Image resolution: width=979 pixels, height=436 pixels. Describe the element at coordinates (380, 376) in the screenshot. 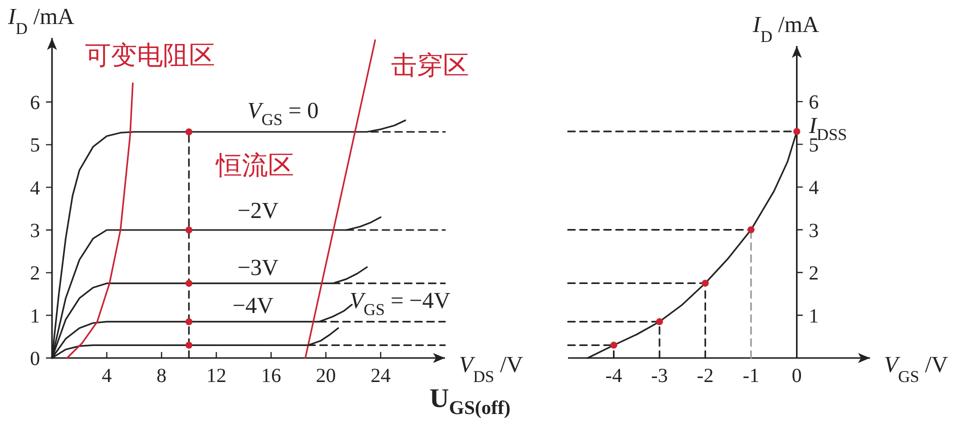

I see `x-tick-label: 24` at that location.